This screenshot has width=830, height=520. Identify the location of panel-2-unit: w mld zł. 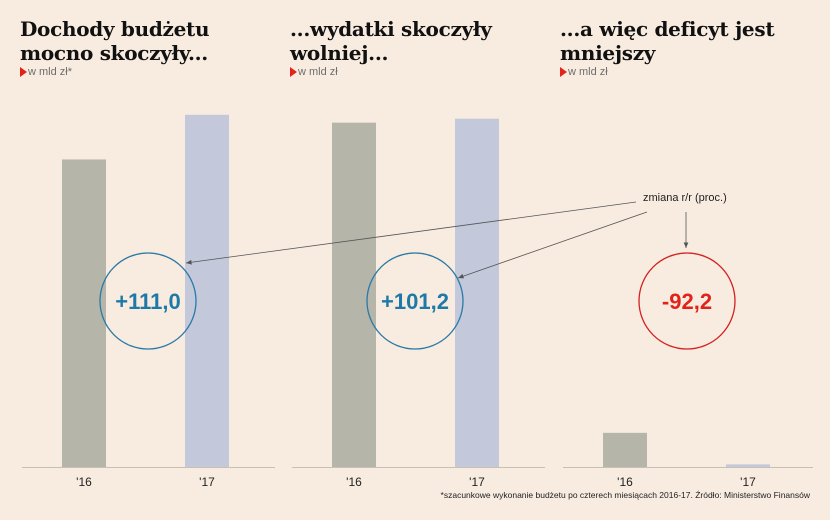
(314, 72).